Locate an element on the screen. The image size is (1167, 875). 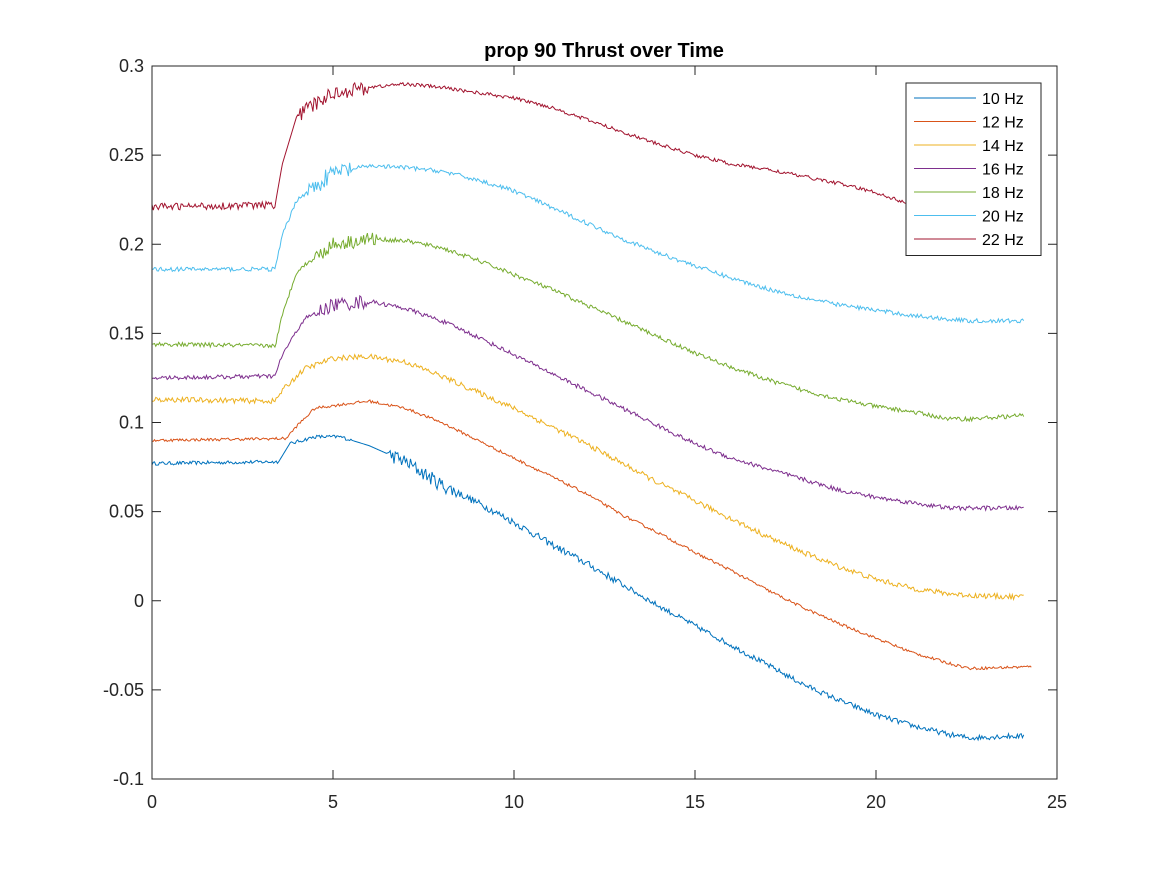
x-tick-label: 25 is located at coordinates (1057, 802).